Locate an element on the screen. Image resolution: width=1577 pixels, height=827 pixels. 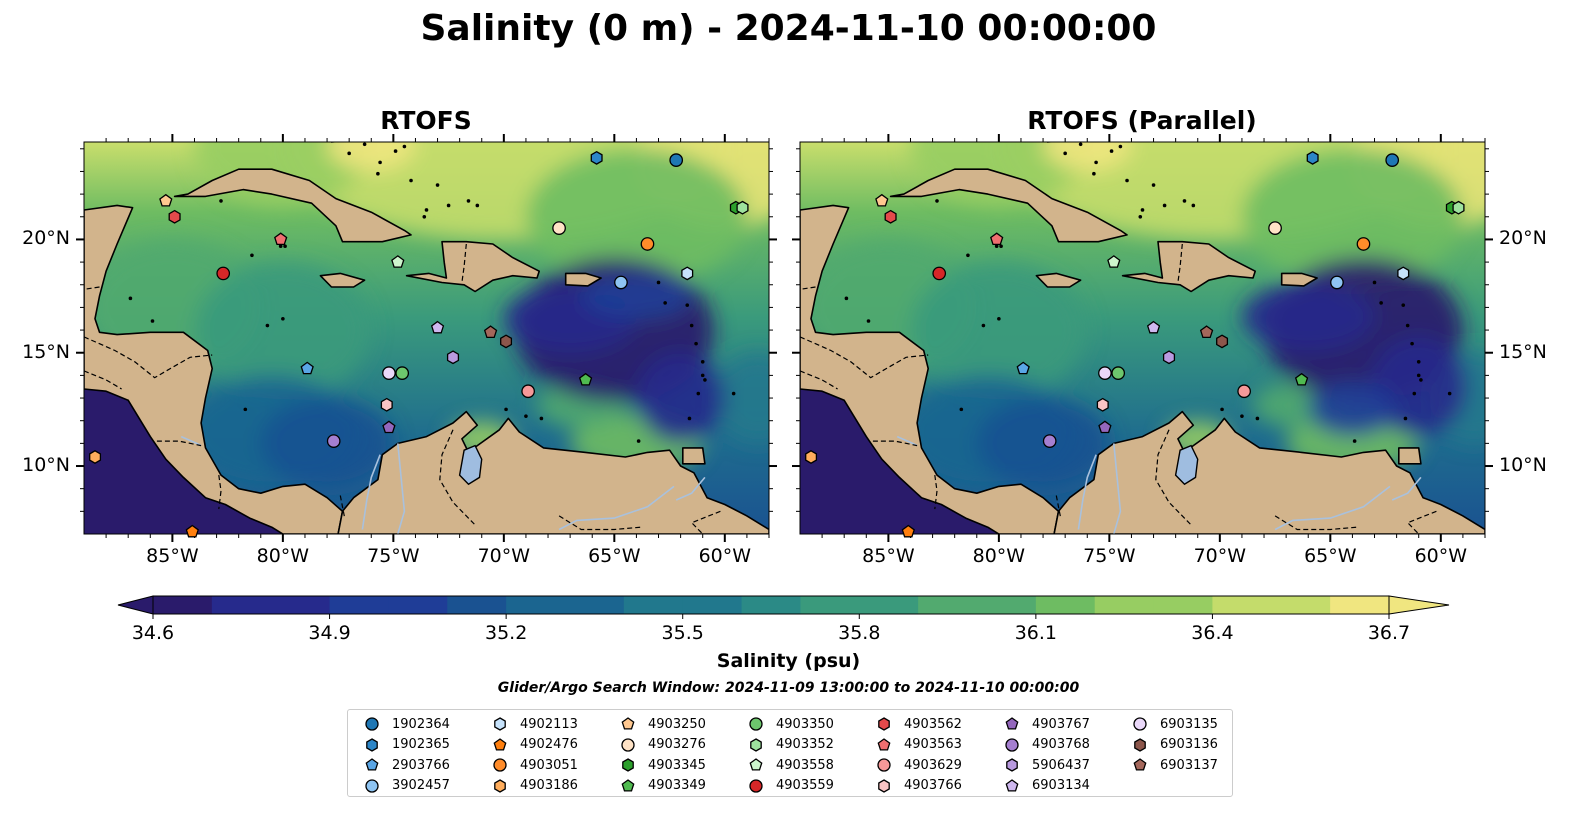
legend-label: 1902365 is located at coordinates (421, 744).